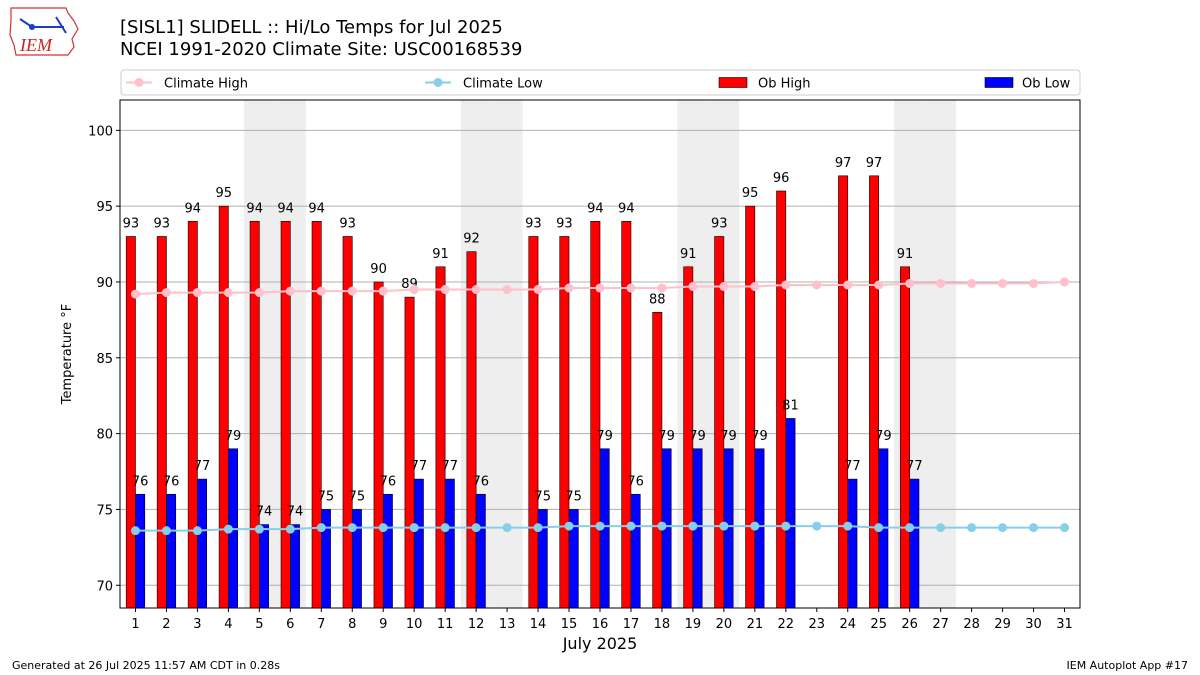 The image size is (1200, 675). What do you see at coordinates (104, 359) in the screenshot?
I see `y-tick-label-85: 85` at bounding box center [104, 359].